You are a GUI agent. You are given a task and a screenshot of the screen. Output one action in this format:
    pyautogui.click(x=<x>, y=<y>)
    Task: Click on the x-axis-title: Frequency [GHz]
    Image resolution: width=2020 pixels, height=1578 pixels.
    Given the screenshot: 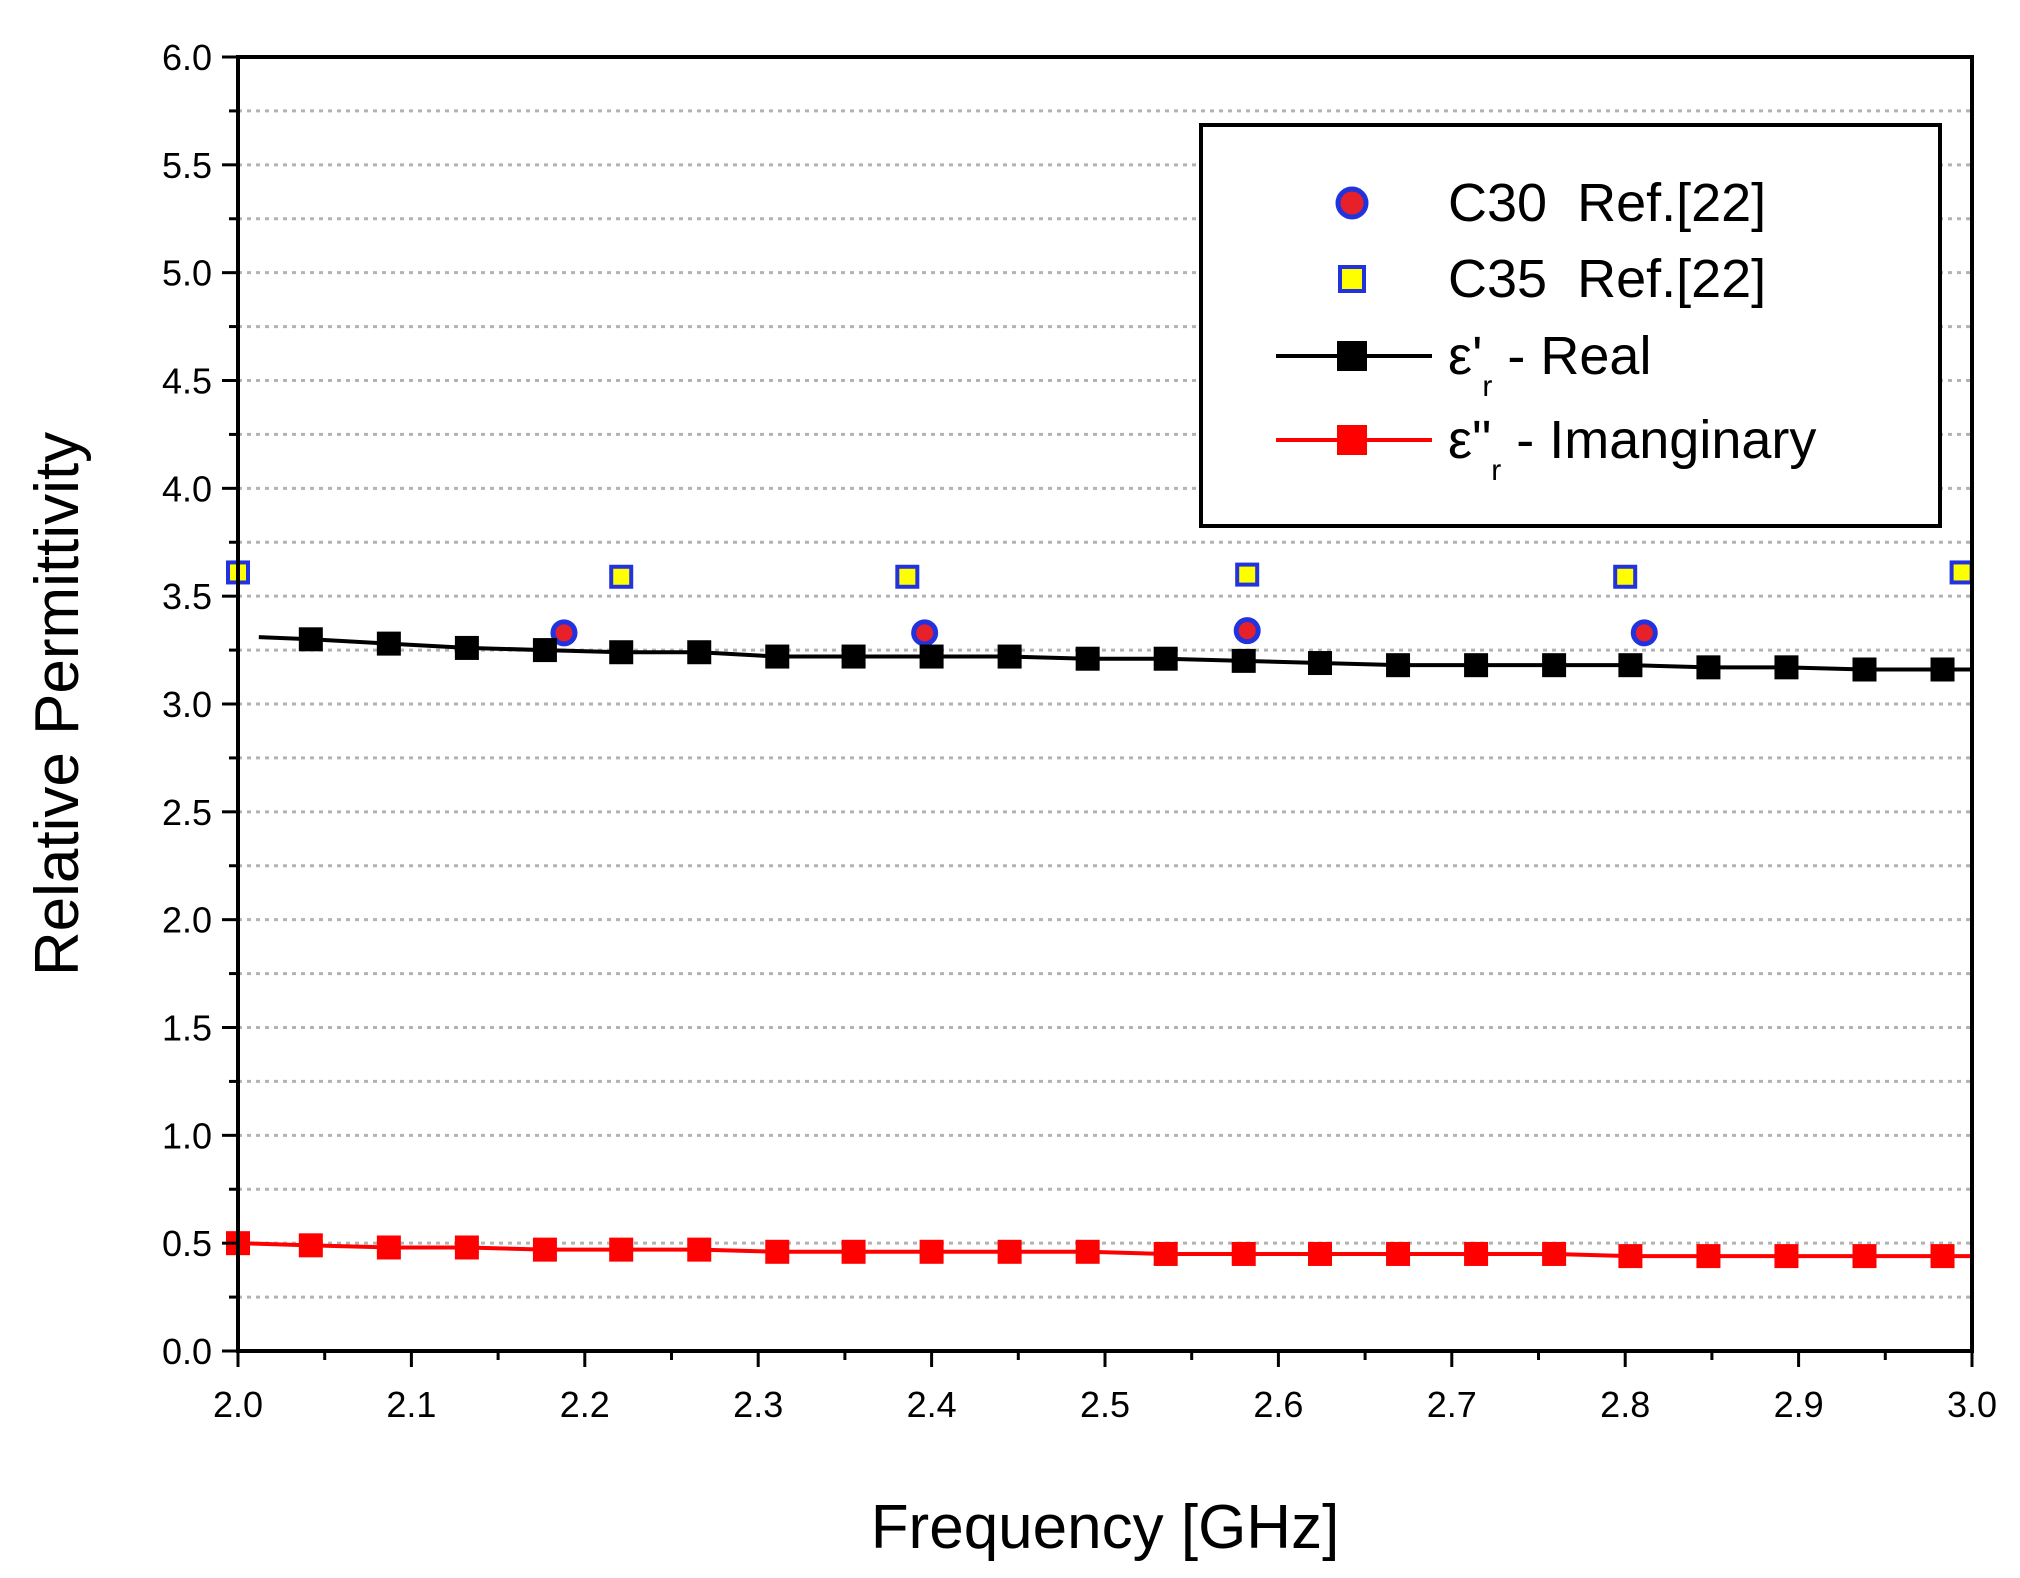 What is the action you would take?
    pyautogui.click(x=1105, y=1527)
    